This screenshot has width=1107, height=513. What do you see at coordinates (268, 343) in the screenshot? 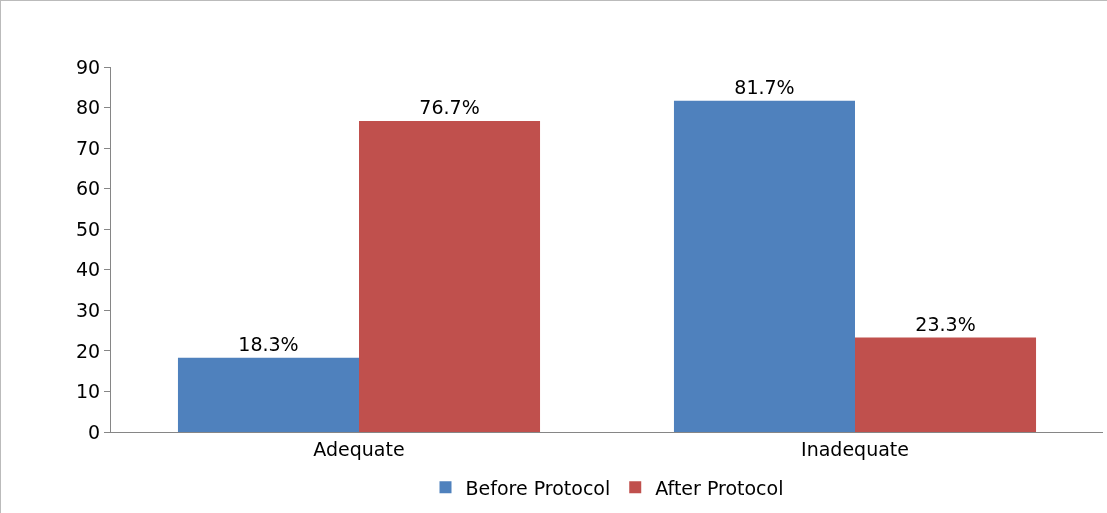
I see `data-label: 18.3%` at bounding box center [268, 343].